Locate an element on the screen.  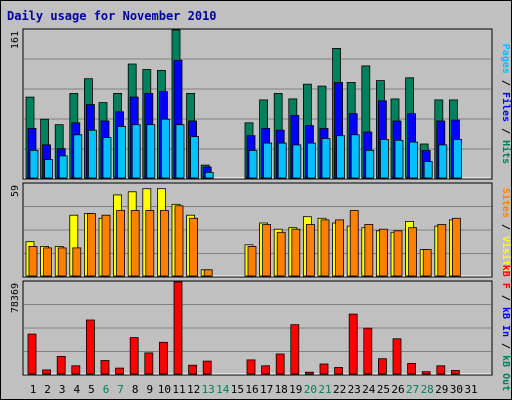
day-label-28: 28 is located at coordinates (427, 389).